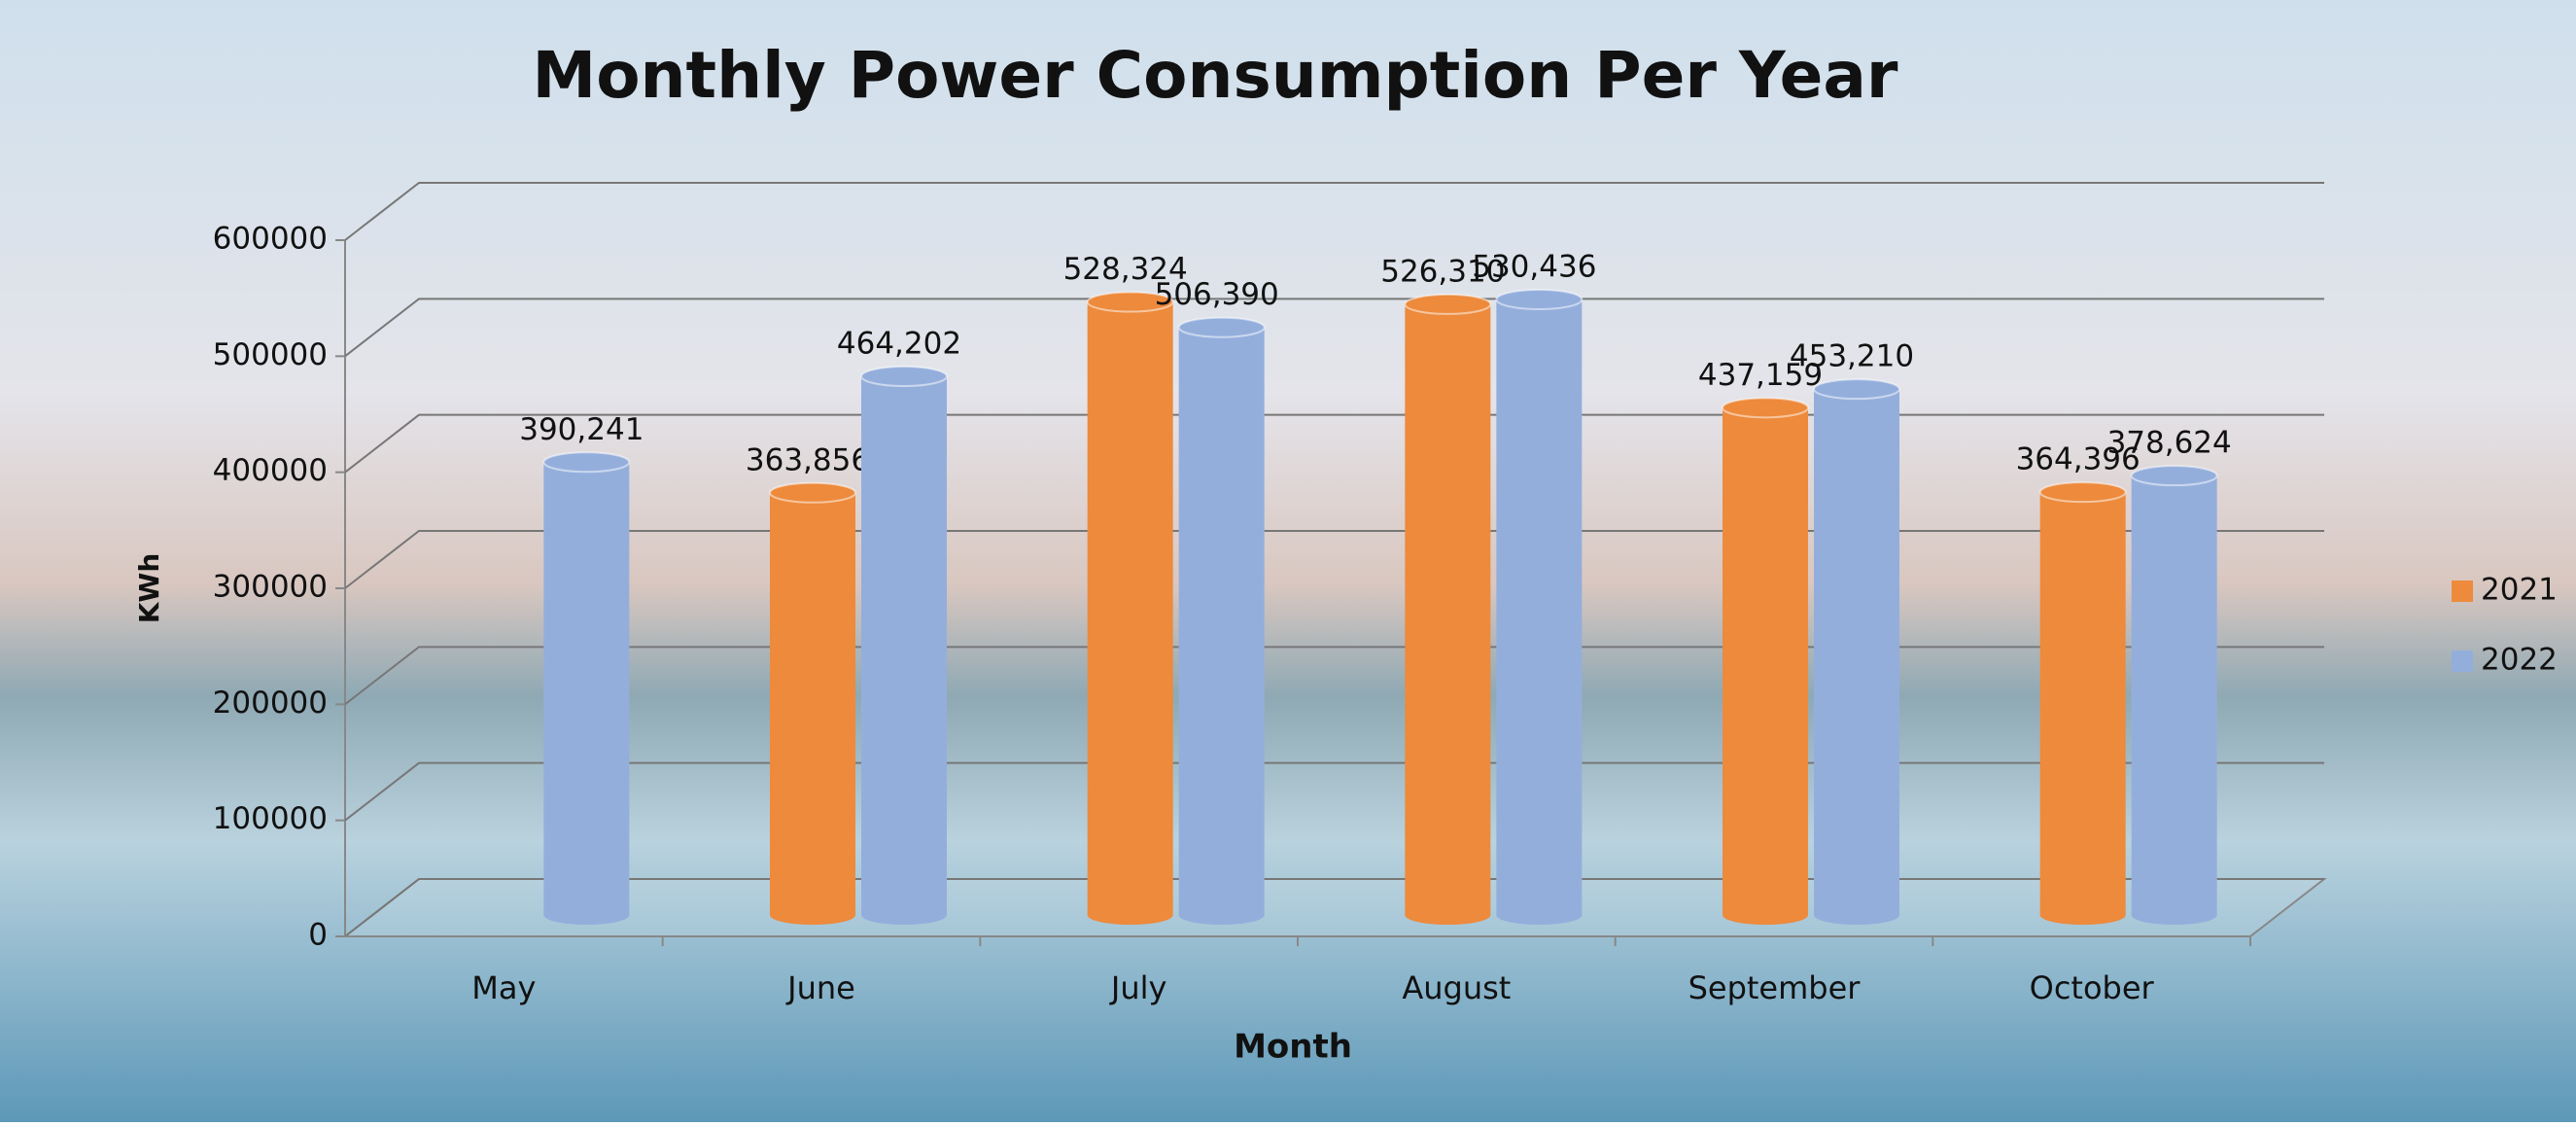 The width and height of the screenshot is (2576, 1126). What do you see at coordinates (1293, 1047) in the screenshot?
I see `x-axis-title: Month` at bounding box center [1293, 1047].